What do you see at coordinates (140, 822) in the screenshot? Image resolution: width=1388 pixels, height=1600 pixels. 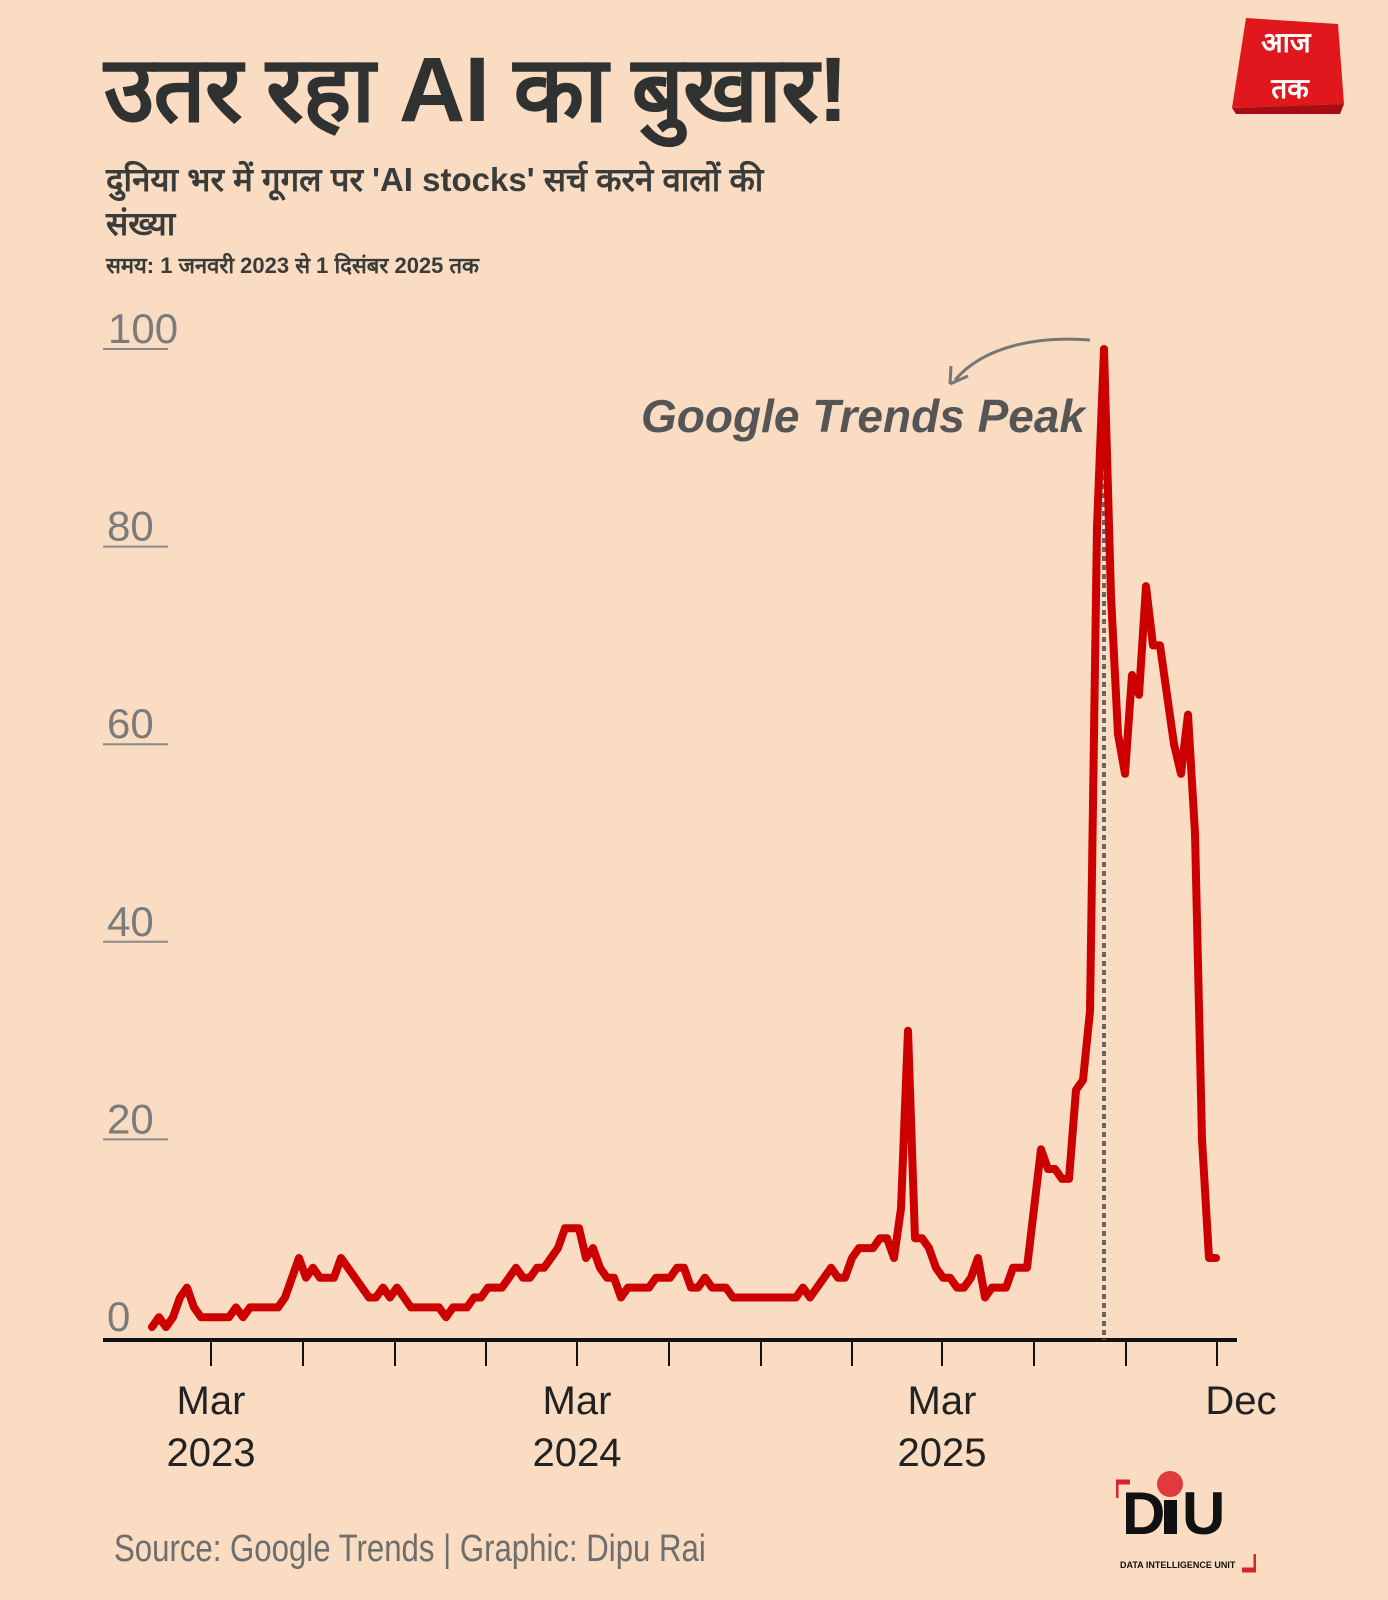 I see `y-axis: 0 20 40 60 80 100` at bounding box center [140, 822].